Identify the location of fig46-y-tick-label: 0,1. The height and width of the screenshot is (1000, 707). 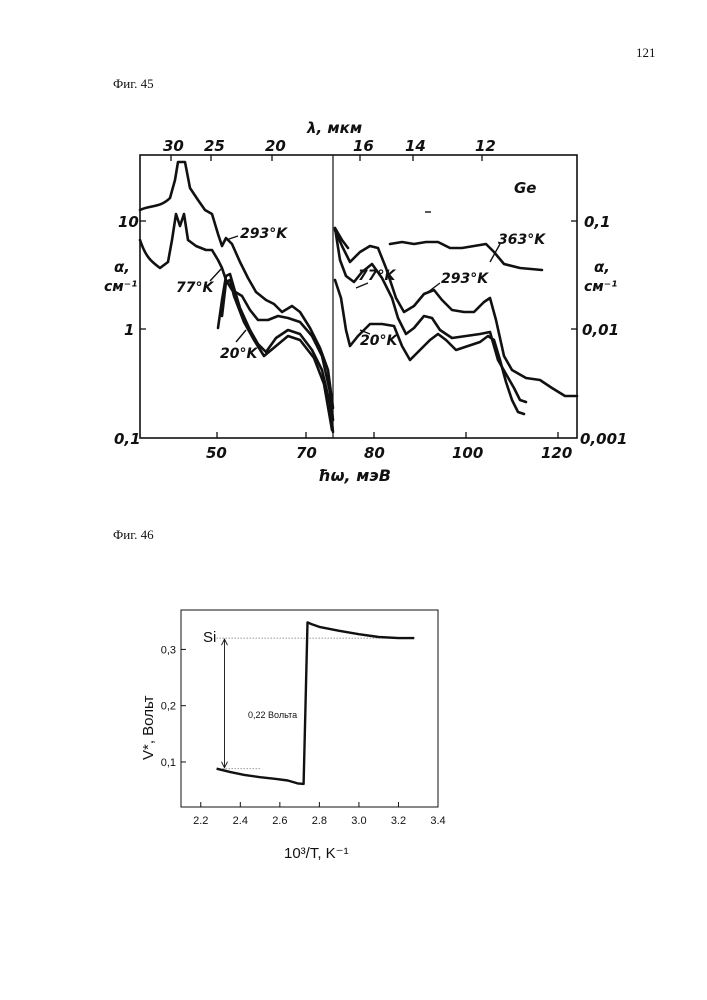
(168, 763).